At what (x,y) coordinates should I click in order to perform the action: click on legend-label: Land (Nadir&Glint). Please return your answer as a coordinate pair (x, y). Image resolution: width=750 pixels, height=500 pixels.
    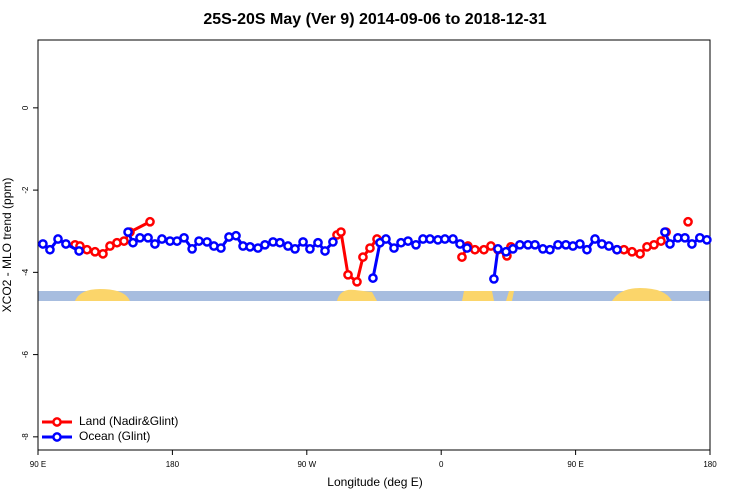
    Looking at the image, I should click on (128, 421).